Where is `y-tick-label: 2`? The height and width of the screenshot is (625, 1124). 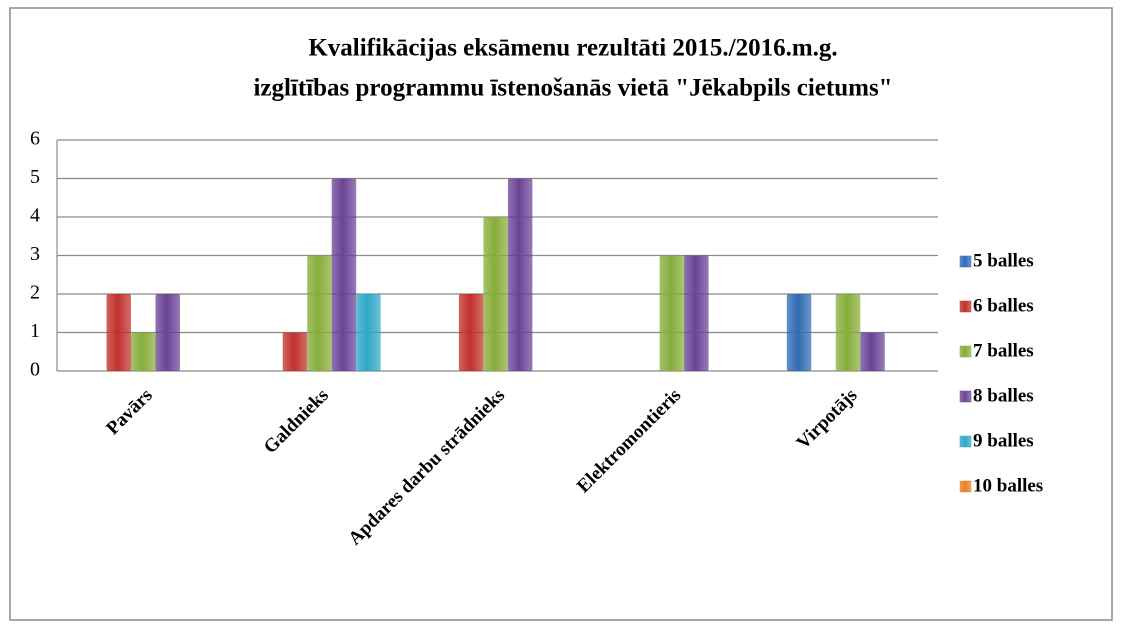 y-tick-label: 2 is located at coordinates (35, 293).